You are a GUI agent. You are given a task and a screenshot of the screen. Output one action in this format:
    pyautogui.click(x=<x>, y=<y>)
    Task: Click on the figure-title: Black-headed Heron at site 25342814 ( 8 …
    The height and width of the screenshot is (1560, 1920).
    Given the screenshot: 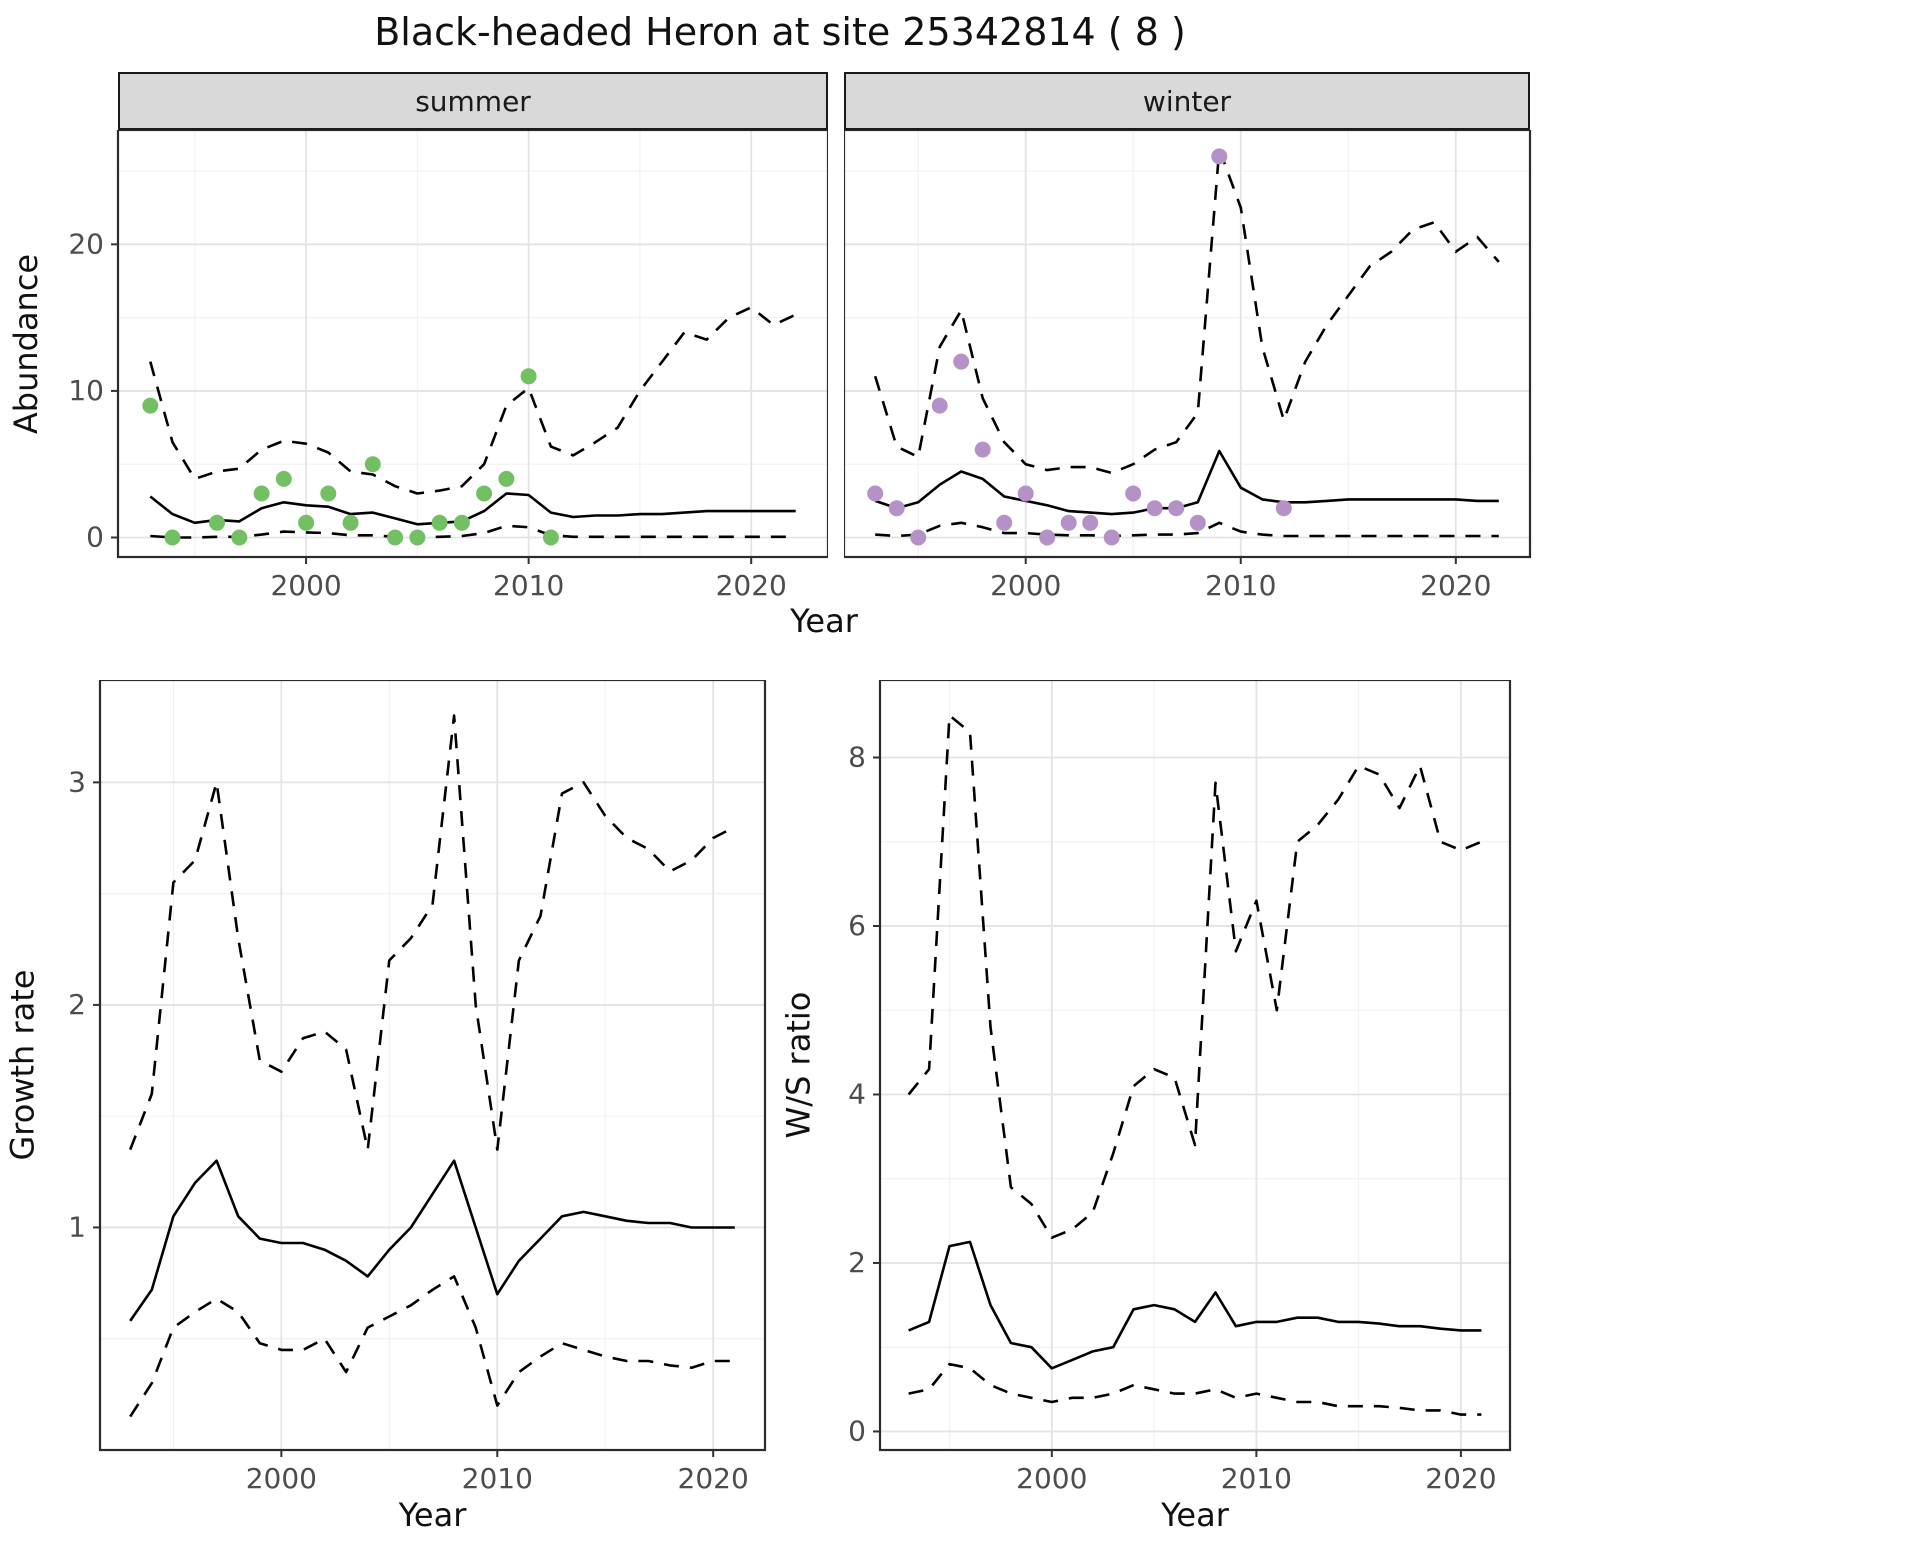 What is the action you would take?
    pyautogui.click(x=780, y=32)
    